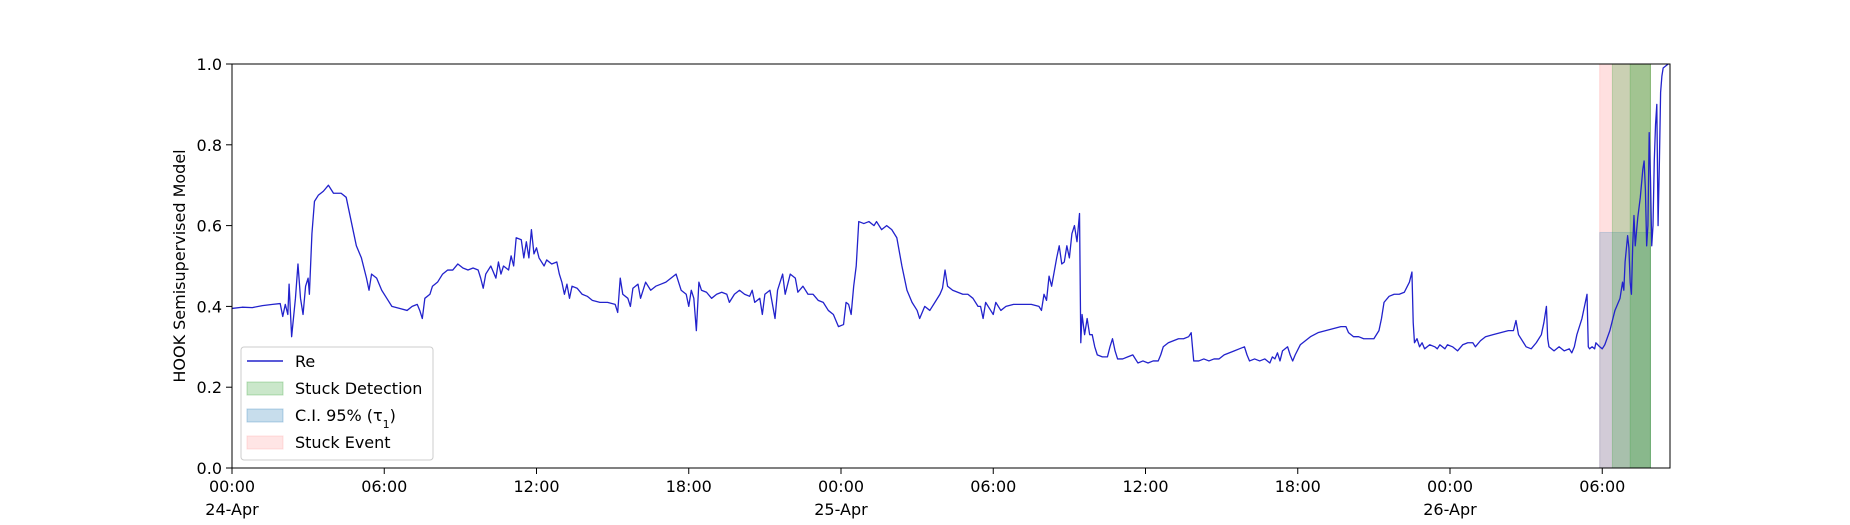 This screenshot has height=525, width=1850. What do you see at coordinates (209, 306) in the screenshot?
I see `y-tick-label: 0.4` at bounding box center [209, 306].